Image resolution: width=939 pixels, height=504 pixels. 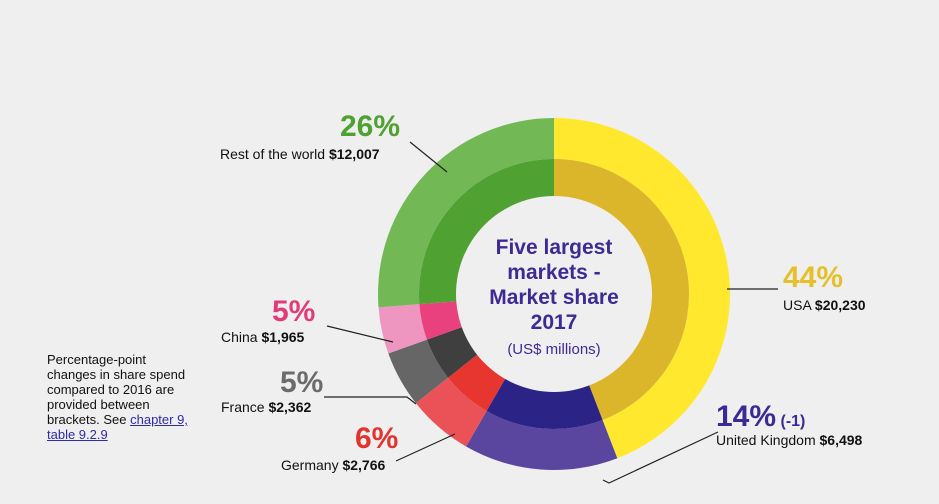 I want to click on label-germany: Germany $2,766, so click(x=333, y=465).